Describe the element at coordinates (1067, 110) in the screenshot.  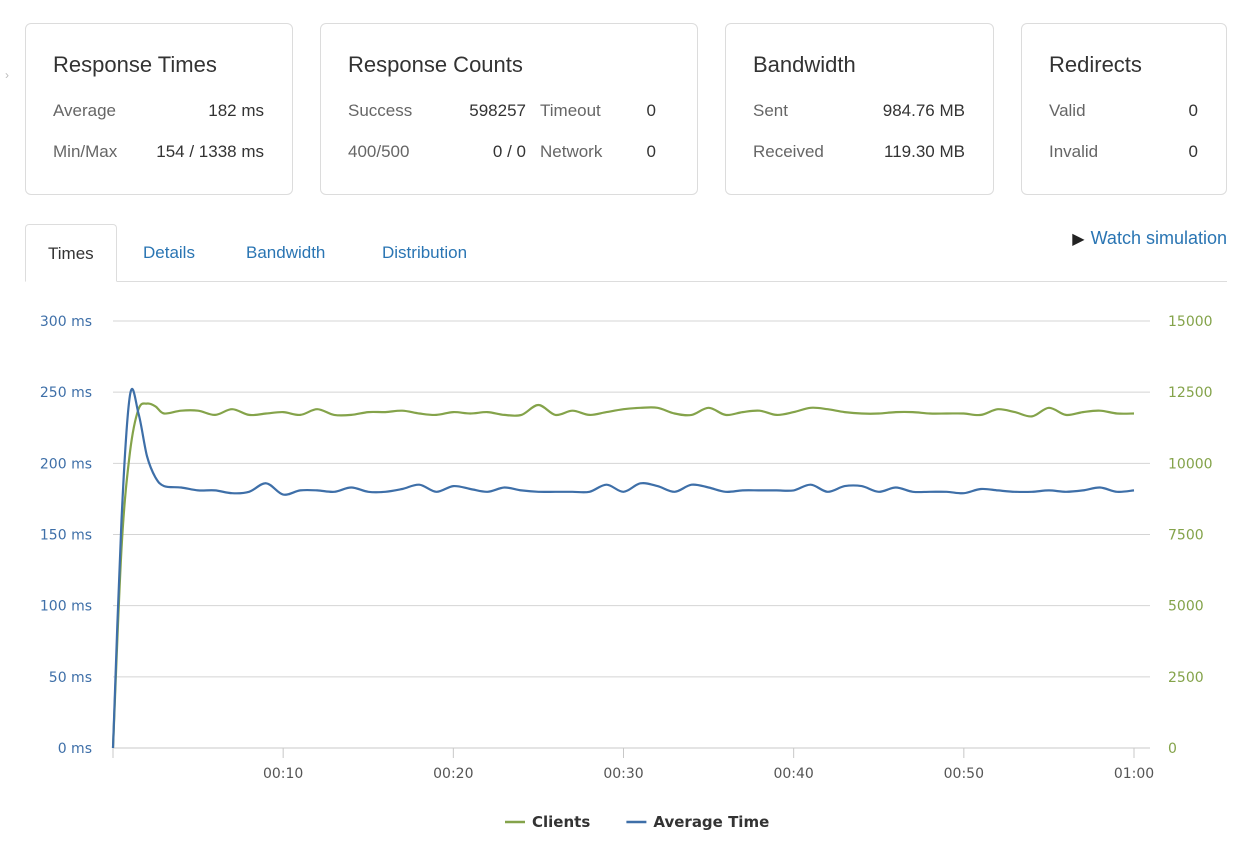
I see `valid-label: Valid` at that location.